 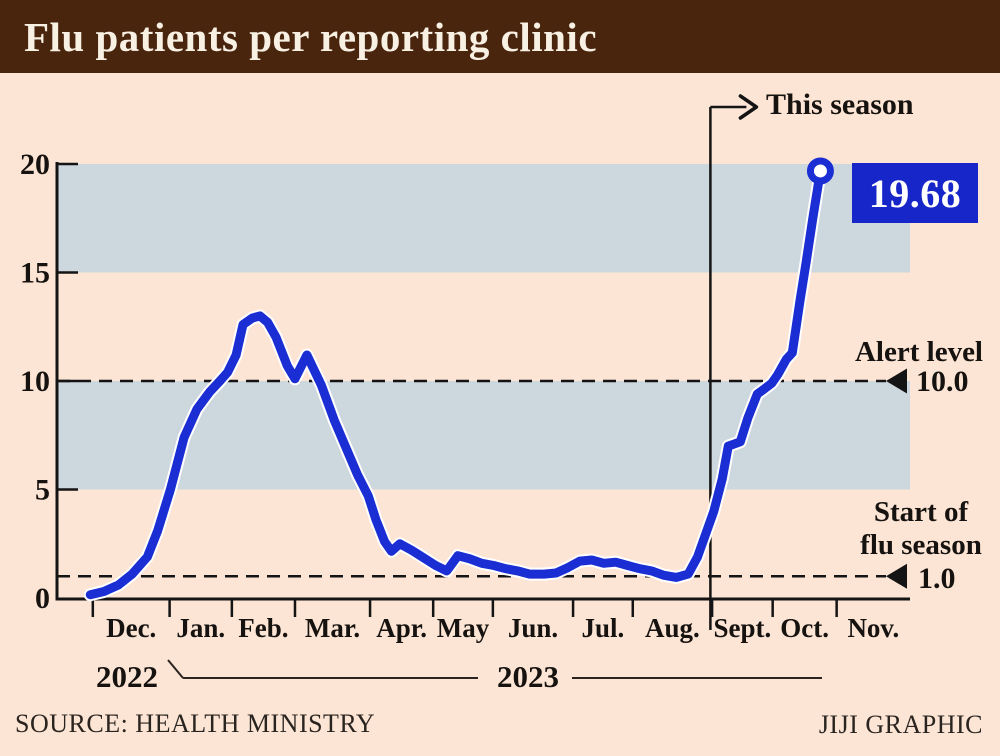 I want to click on flu-season-start-label: Start of flu season, so click(x=921, y=529).